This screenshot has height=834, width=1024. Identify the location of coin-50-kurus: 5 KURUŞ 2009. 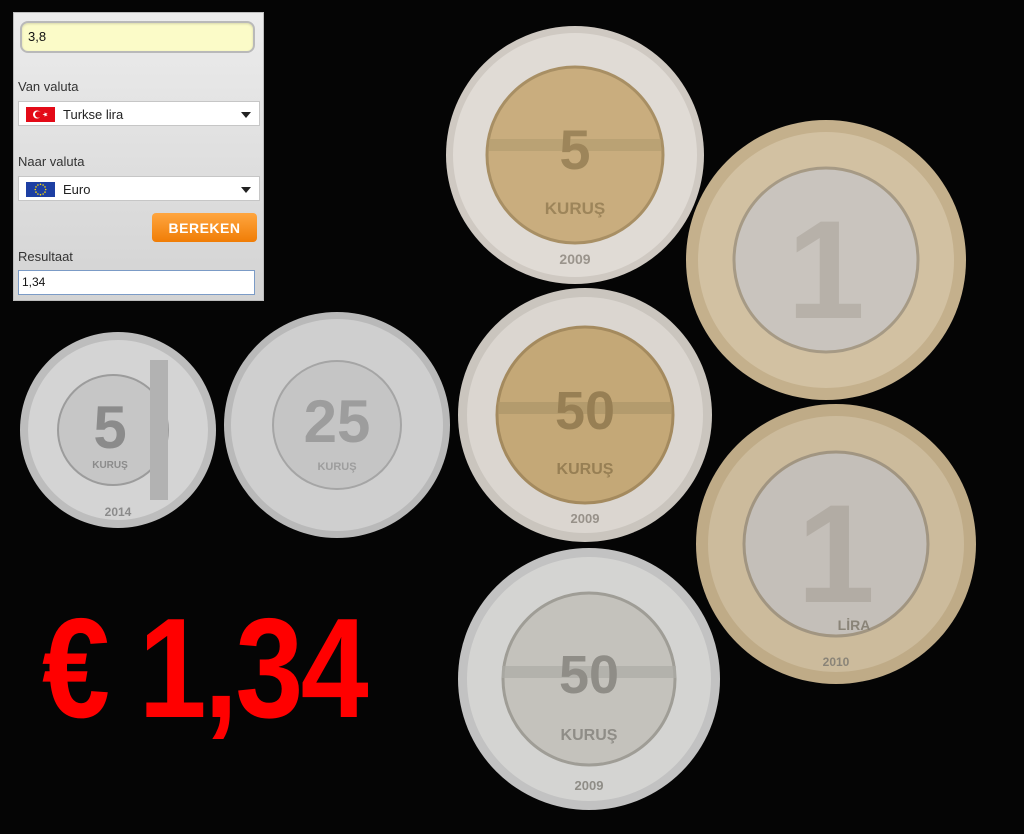
(575, 155).